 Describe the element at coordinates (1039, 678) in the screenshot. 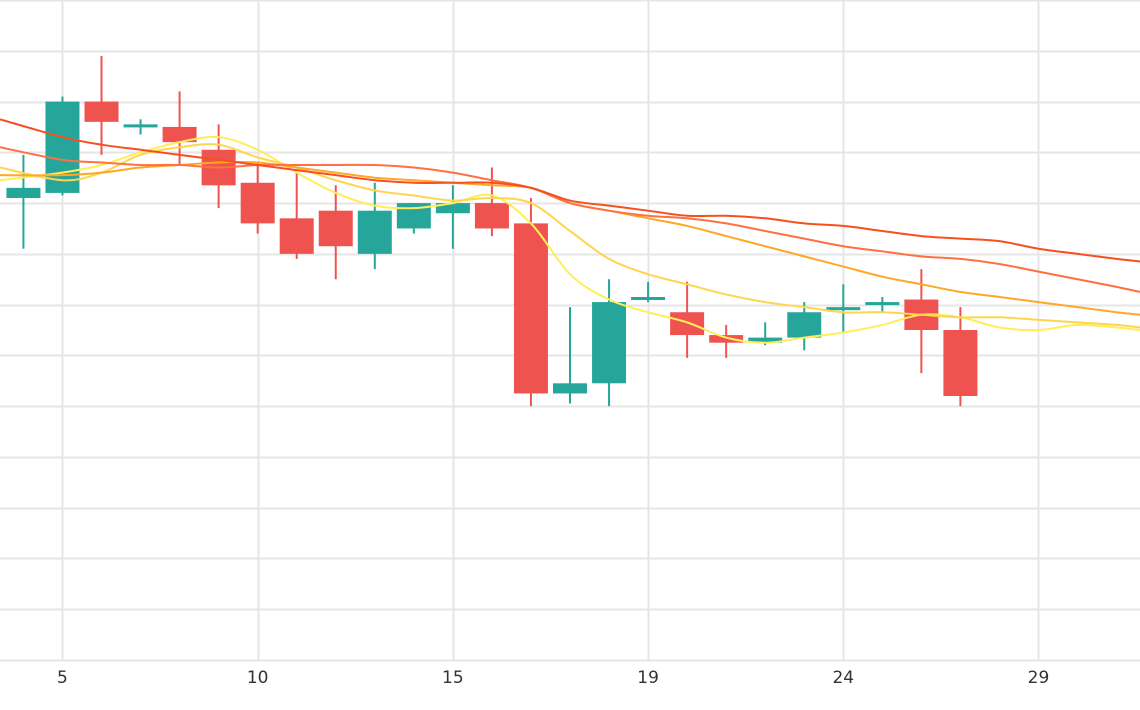

I see `x-tick-label: 29` at that location.